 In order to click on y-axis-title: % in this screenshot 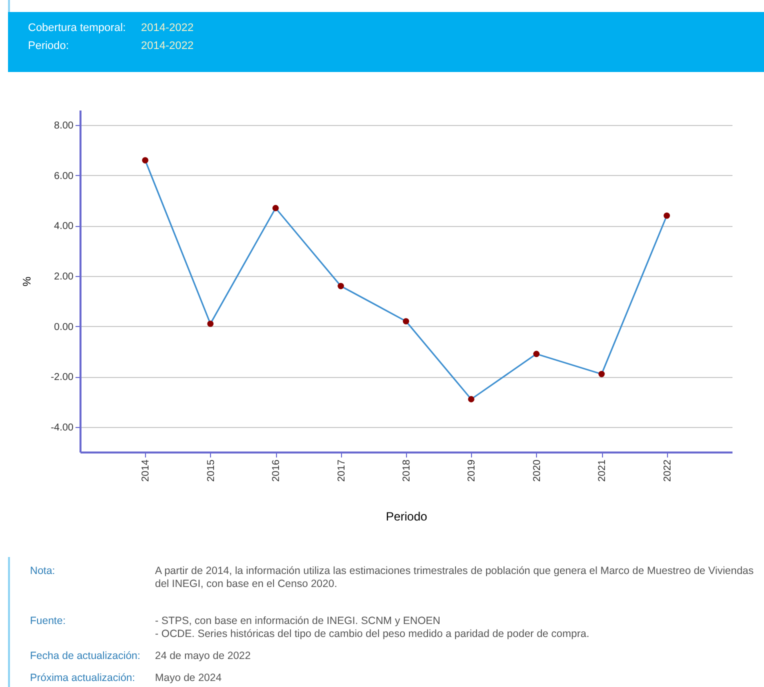, I will do `click(28, 281)`.